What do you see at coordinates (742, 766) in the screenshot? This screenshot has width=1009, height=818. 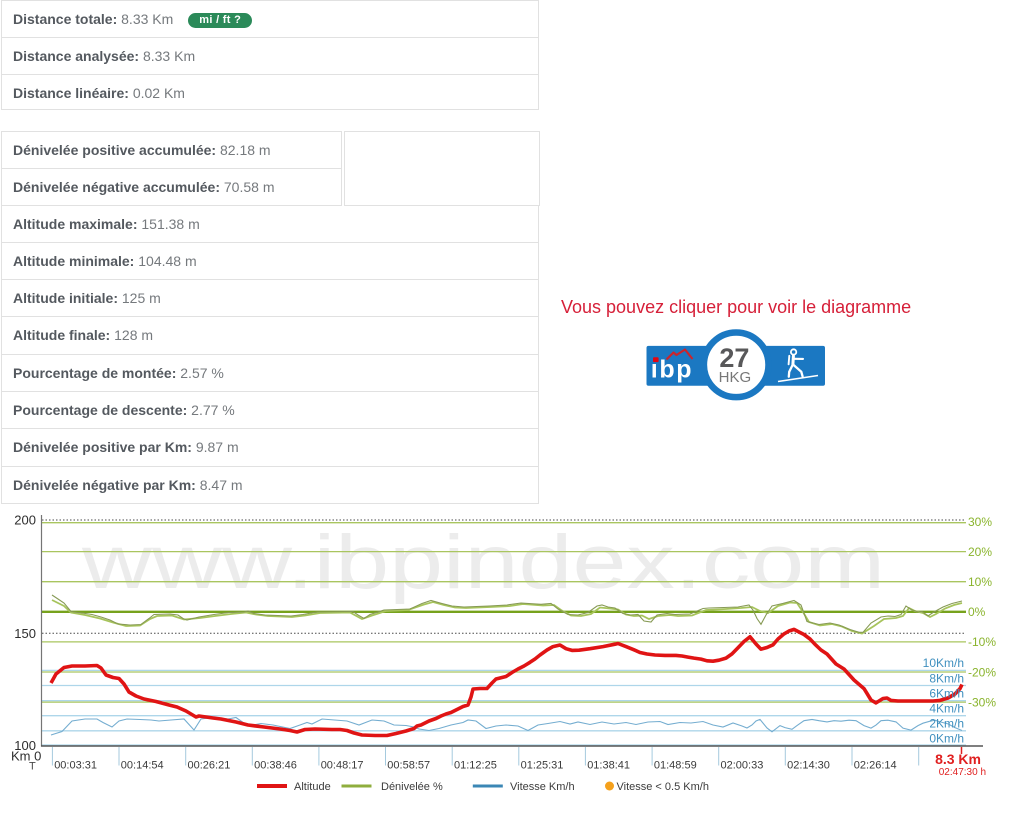 I see `svg-text: 02:00:33` at bounding box center [742, 766].